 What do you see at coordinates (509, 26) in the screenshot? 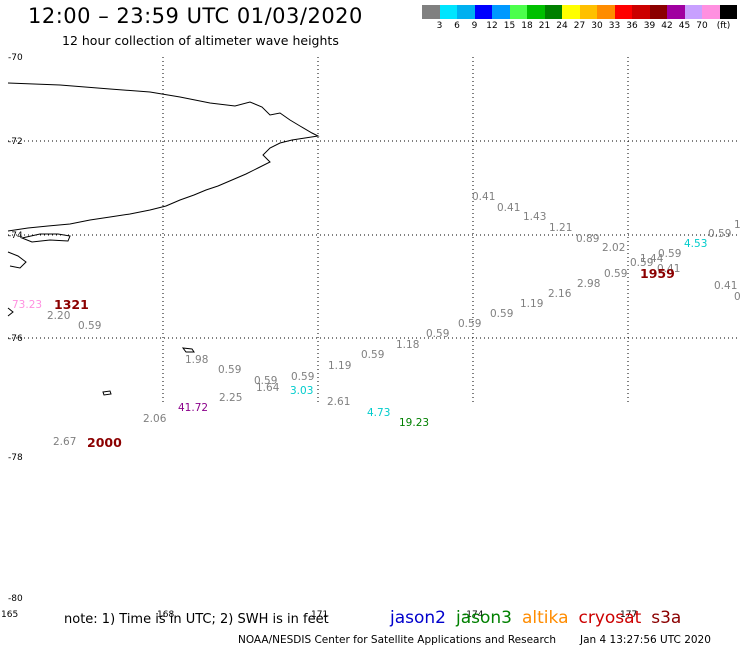
I see `legend-label: 15` at bounding box center [509, 26].